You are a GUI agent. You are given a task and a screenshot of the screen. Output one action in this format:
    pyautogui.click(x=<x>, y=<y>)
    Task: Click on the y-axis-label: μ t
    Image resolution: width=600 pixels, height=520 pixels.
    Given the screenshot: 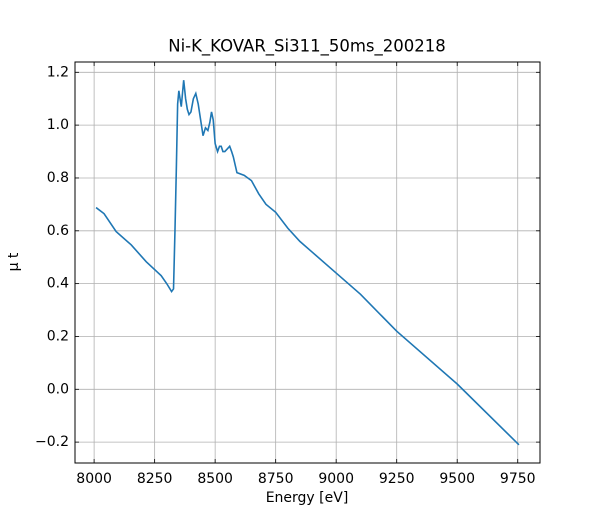 What is the action you would take?
    pyautogui.click(x=14, y=261)
    